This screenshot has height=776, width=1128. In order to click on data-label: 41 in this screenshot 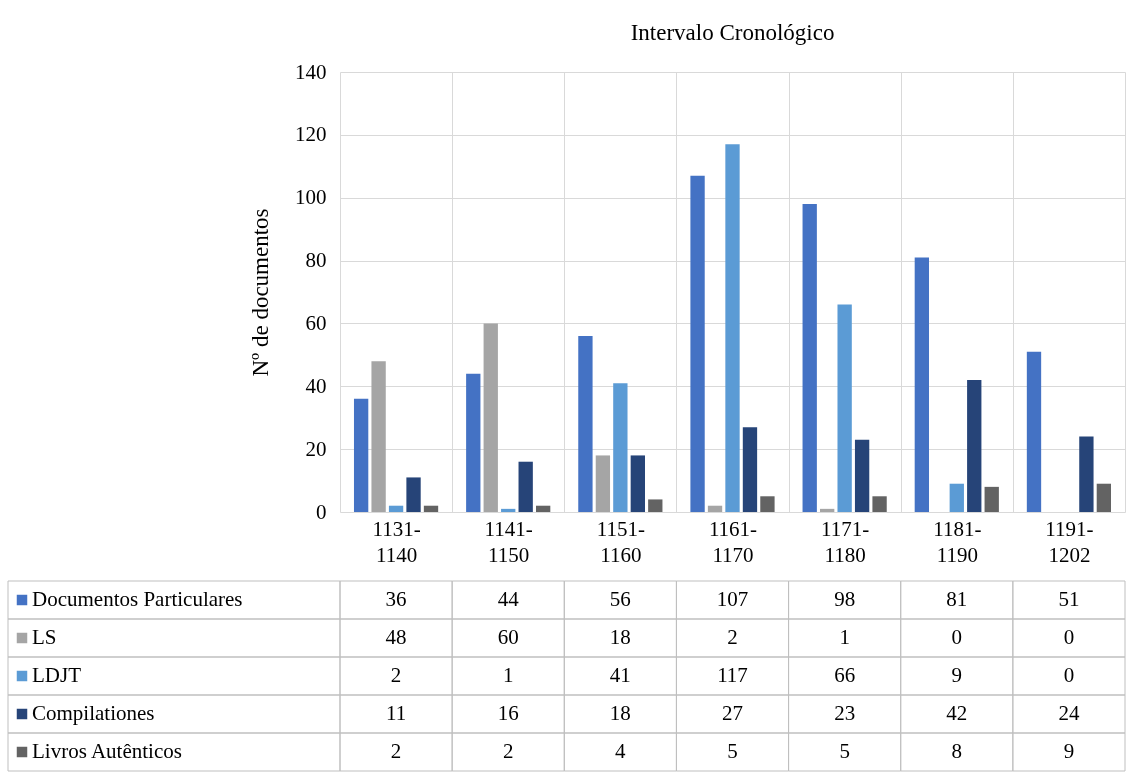, I will do `click(620, 675)`.